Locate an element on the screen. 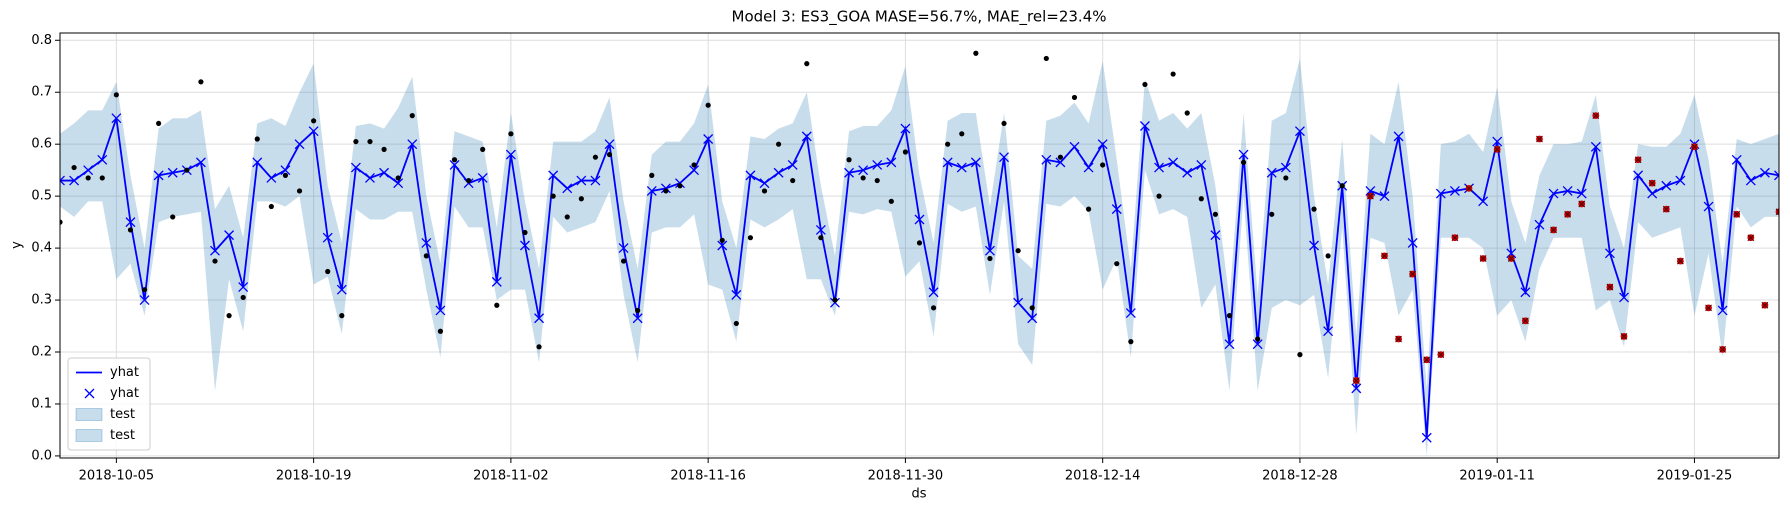  legend-box is located at coordinates (109, 404).